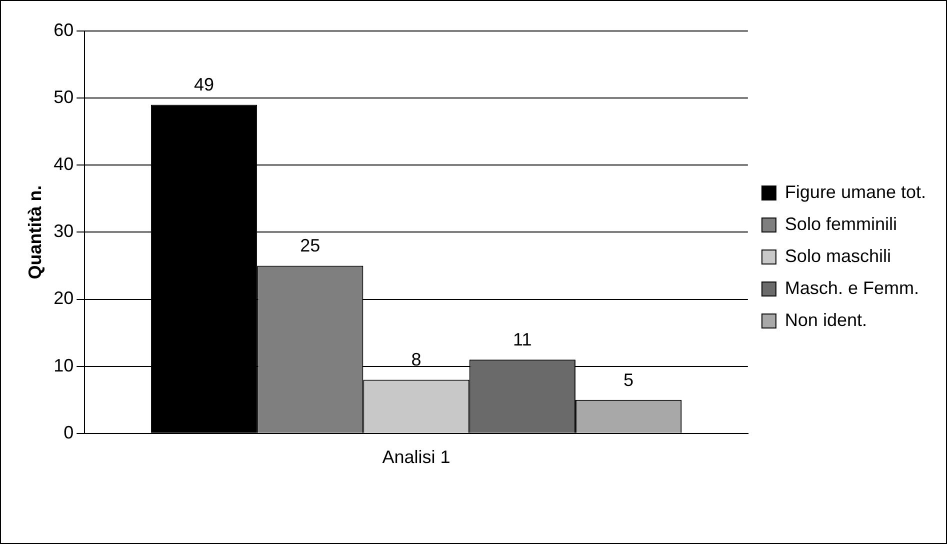  What do you see at coordinates (855, 192) in the screenshot?
I see `legend-label: Figure umane tot.` at bounding box center [855, 192].